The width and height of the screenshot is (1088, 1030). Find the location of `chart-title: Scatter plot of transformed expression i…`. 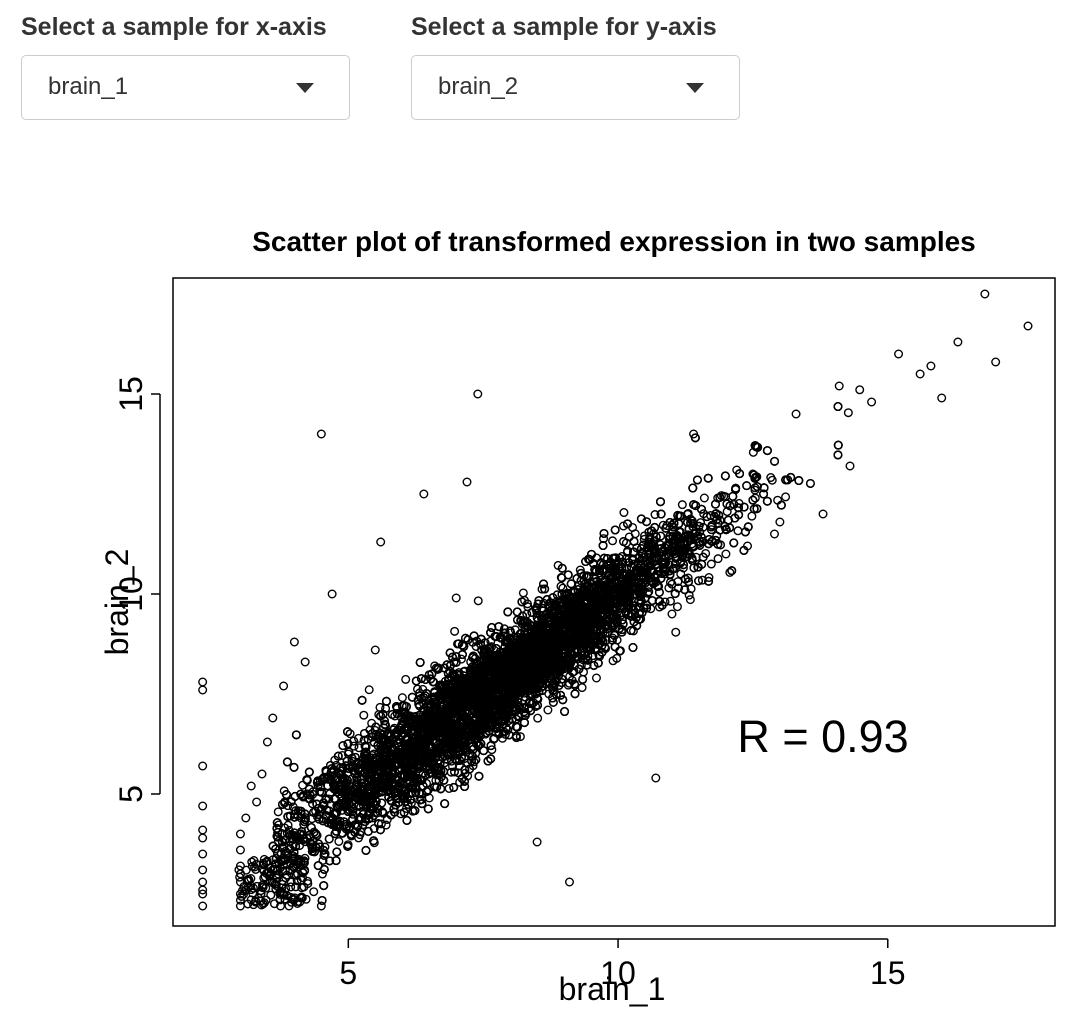

chart-title: Scatter plot of transformed expression i… is located at coordinates (614, 241).